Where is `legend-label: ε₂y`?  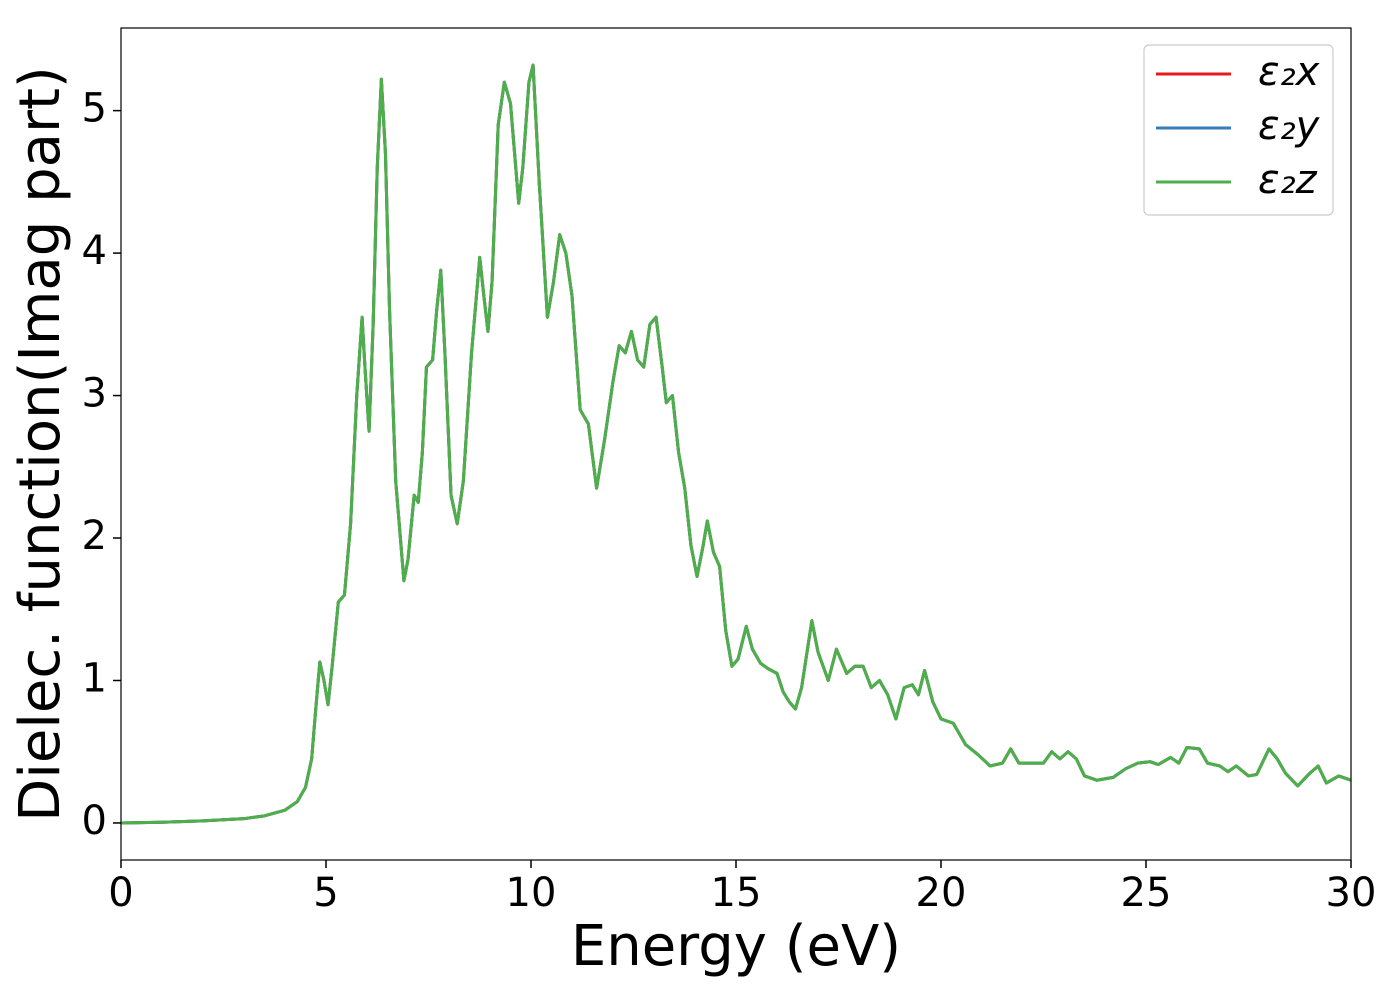
legend-label: ε₂y is located at coordinates (1289, 126).